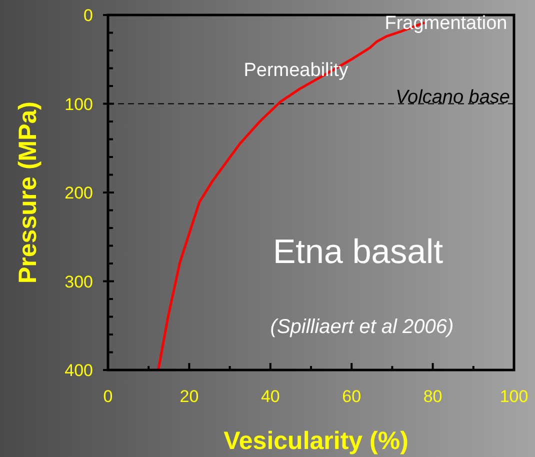 This screenshot has width=535, height=457. Describe the element at coordinates (78, 193) in the screenshot. I see `y-tick-label: 200` at that location.